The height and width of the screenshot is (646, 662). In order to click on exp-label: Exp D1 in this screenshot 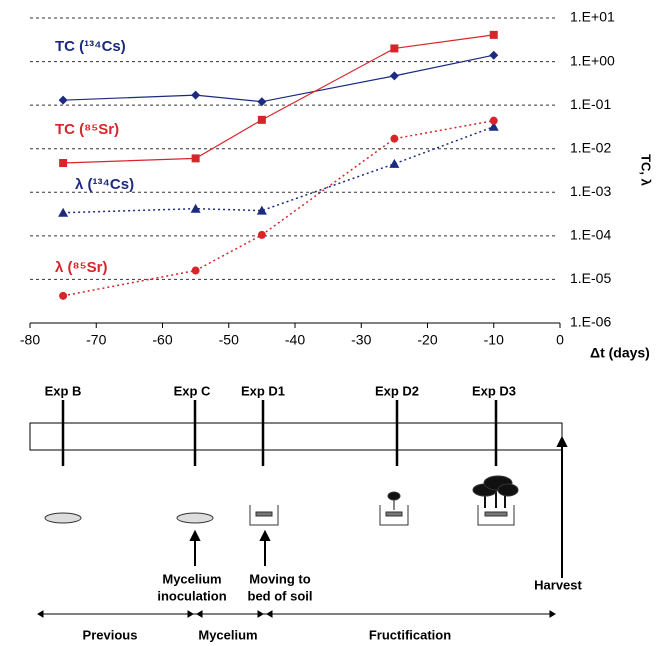, I will do `click(263, 390)`.